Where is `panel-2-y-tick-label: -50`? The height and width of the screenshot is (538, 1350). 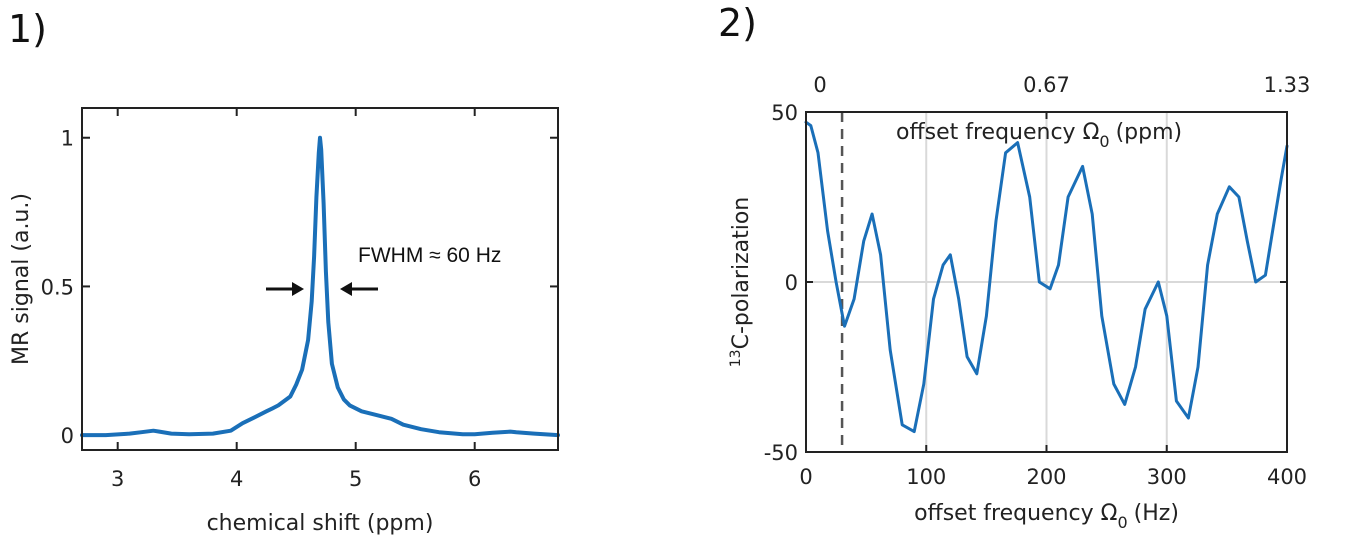 panel-2-y-tick-label: -50 is located at coordinates (781, 453).